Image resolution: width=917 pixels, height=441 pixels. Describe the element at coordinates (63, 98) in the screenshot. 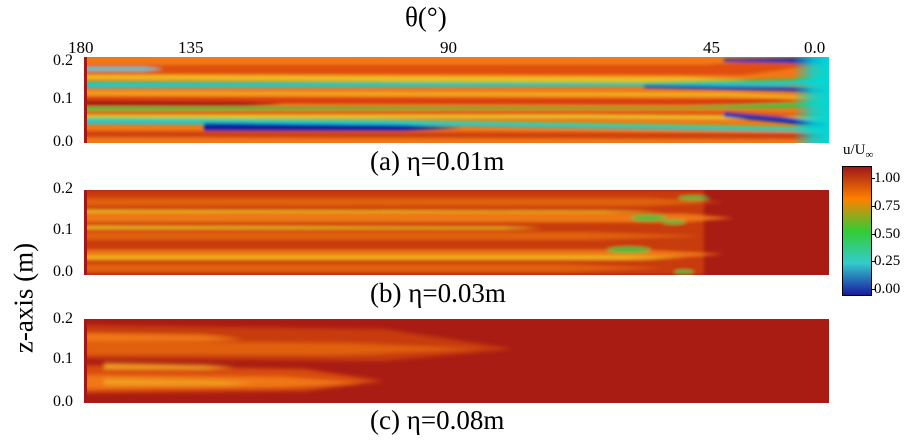

I see `panel-a-ytick-0.1: 0.1` at that location.